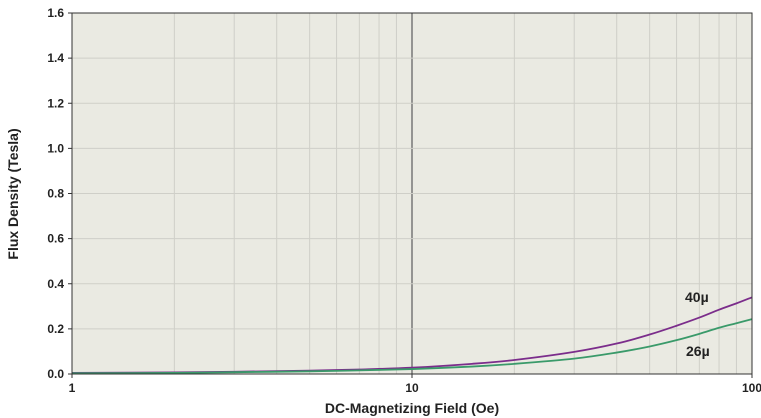  I want to click on y-axis: 0.0 0.2 0.4 0.6 0.8 1.0 1.2 1.4 1.6, so click(59, 193).